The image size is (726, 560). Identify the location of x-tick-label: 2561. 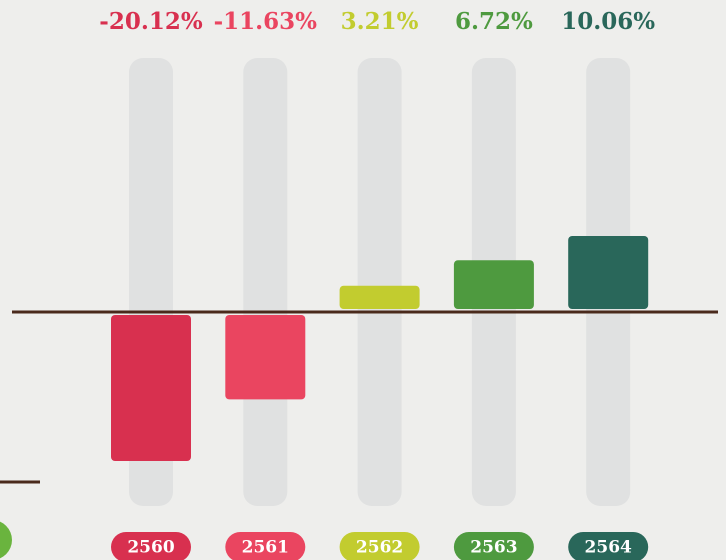
(265, 548).